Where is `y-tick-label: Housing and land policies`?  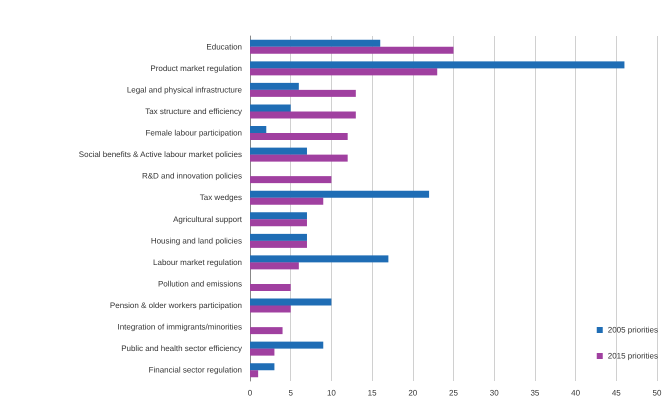
y-tick-label: Housing and land policies is located at coordinates (196, 241).